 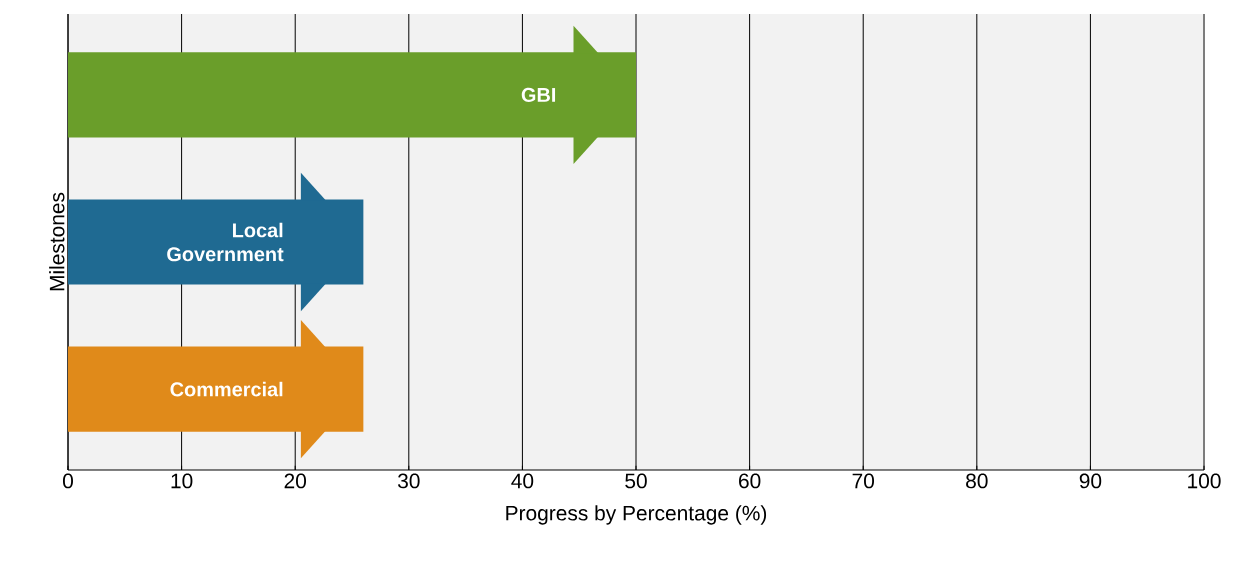 I want to click on x-tick-label: 100, so click(x=1204, y=481).